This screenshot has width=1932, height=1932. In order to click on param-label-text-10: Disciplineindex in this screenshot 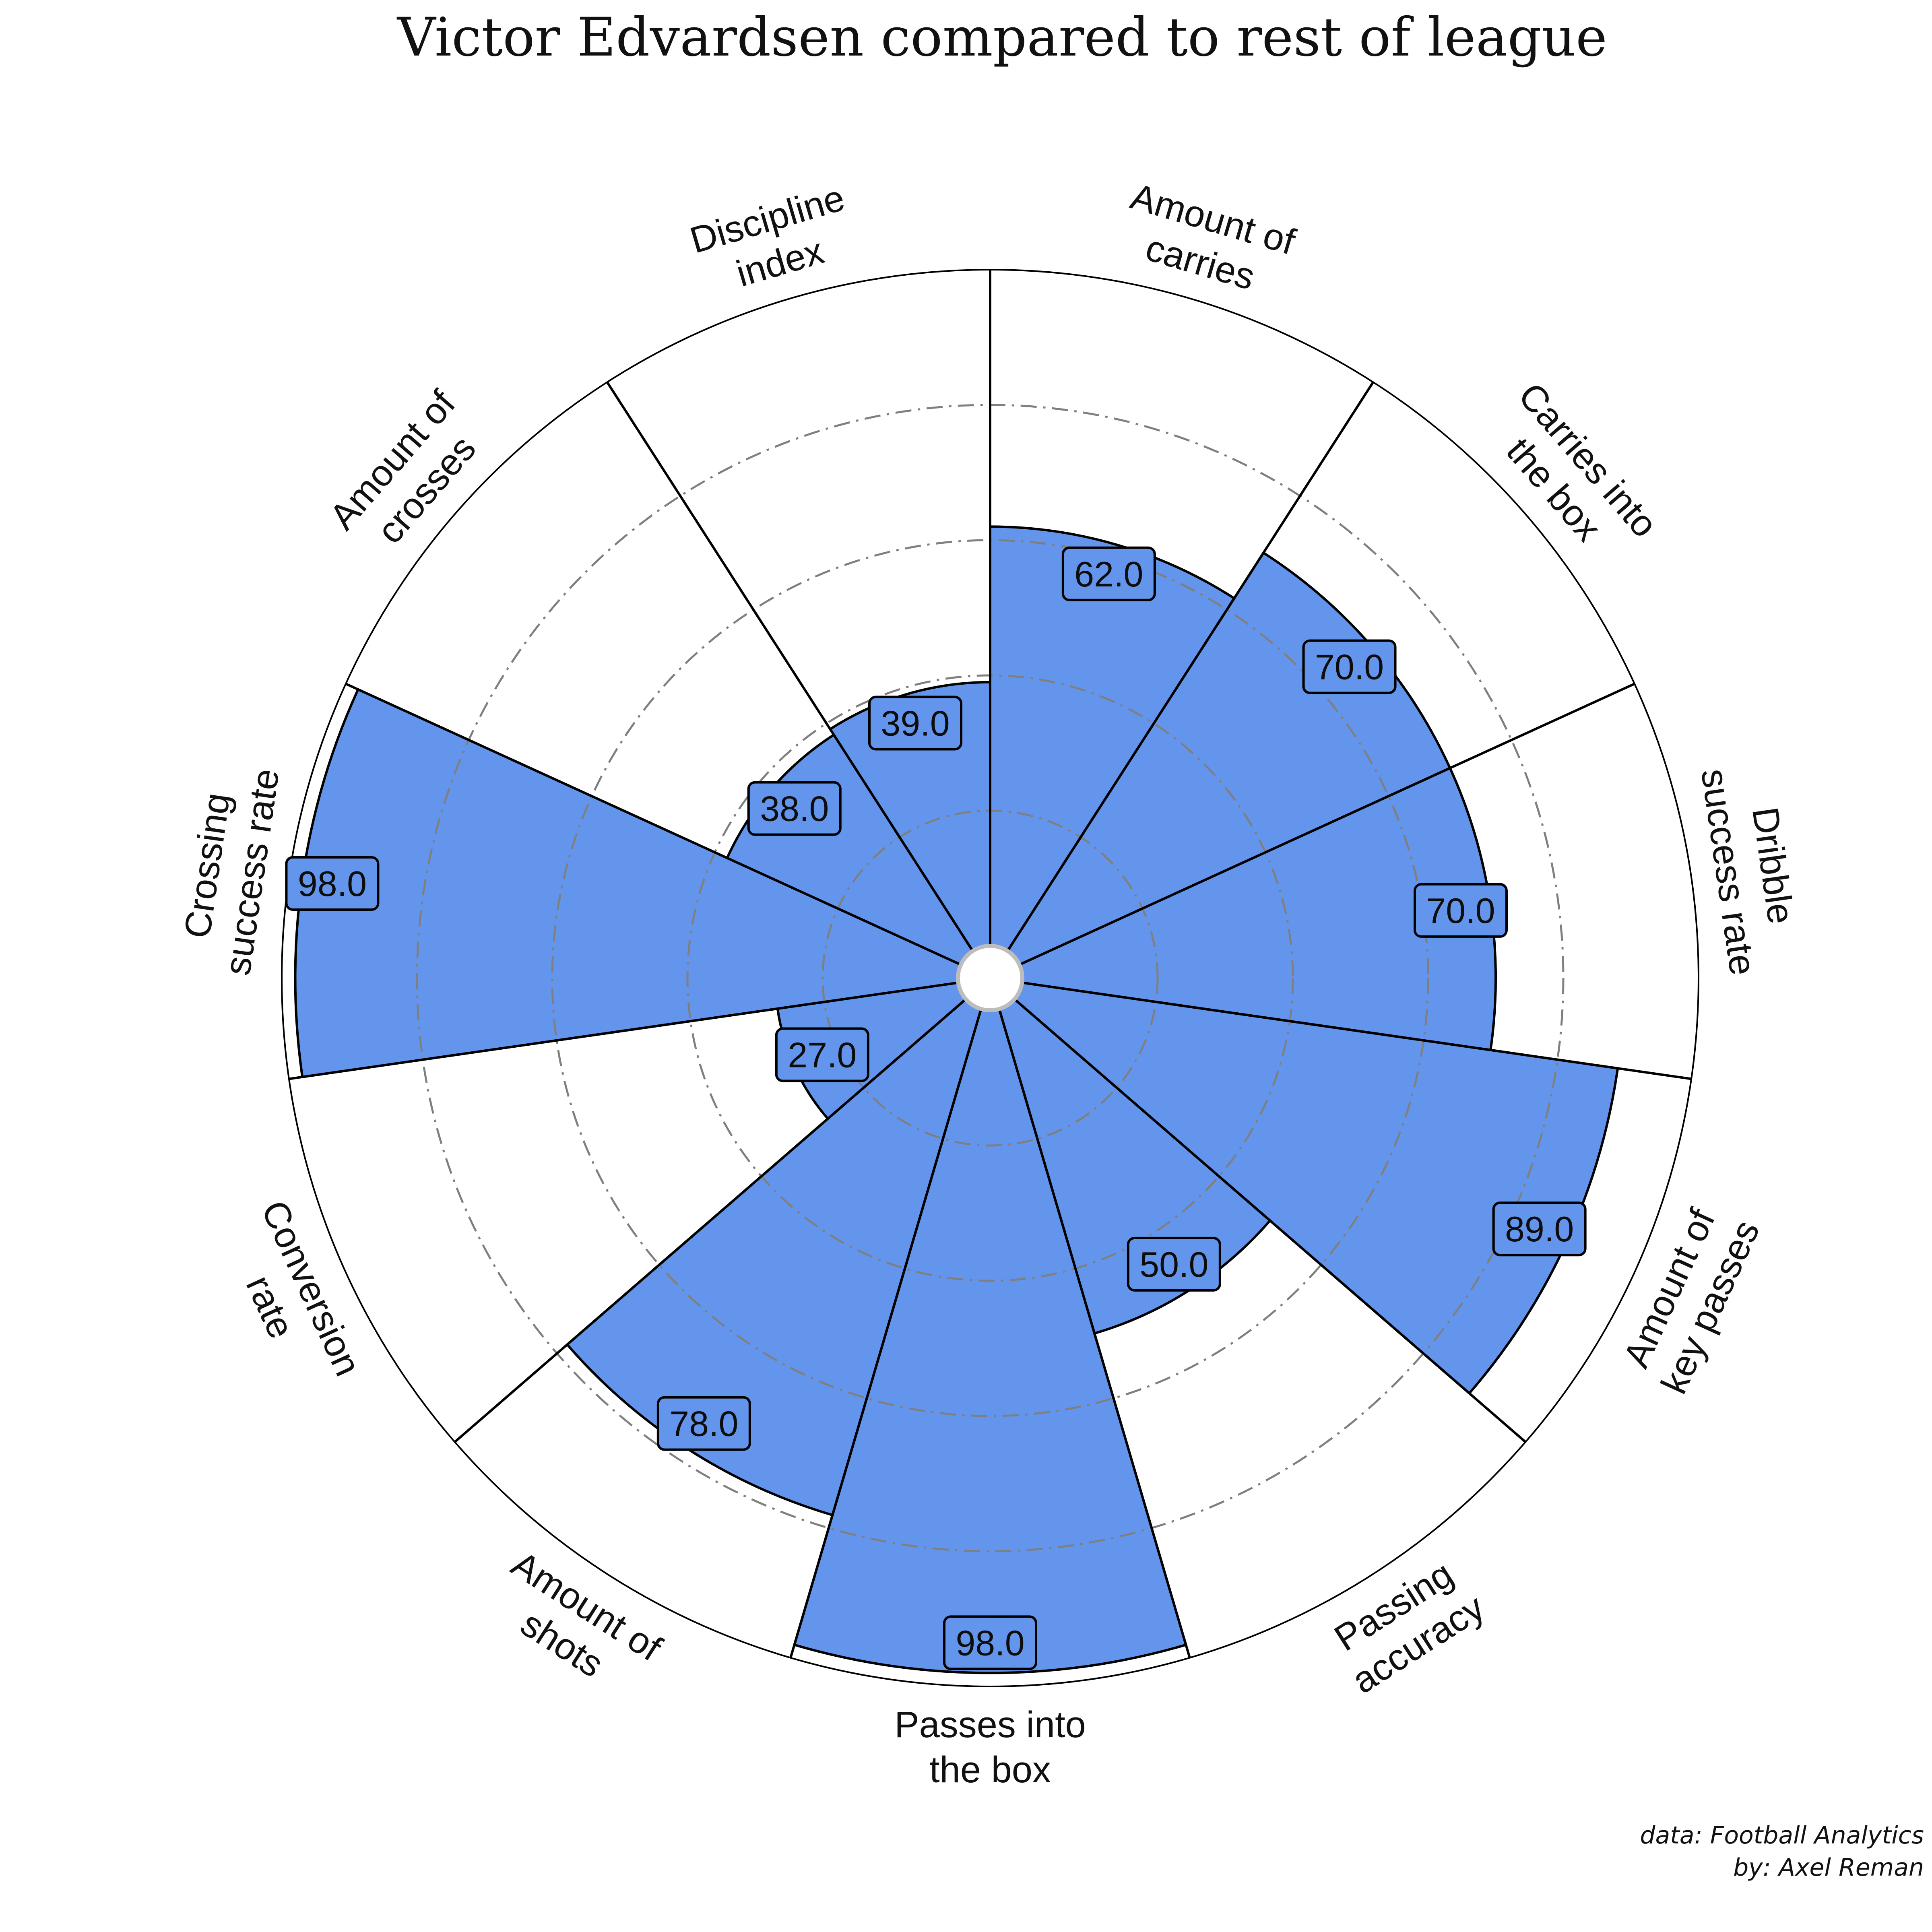, I will do `click(773, 240)`.